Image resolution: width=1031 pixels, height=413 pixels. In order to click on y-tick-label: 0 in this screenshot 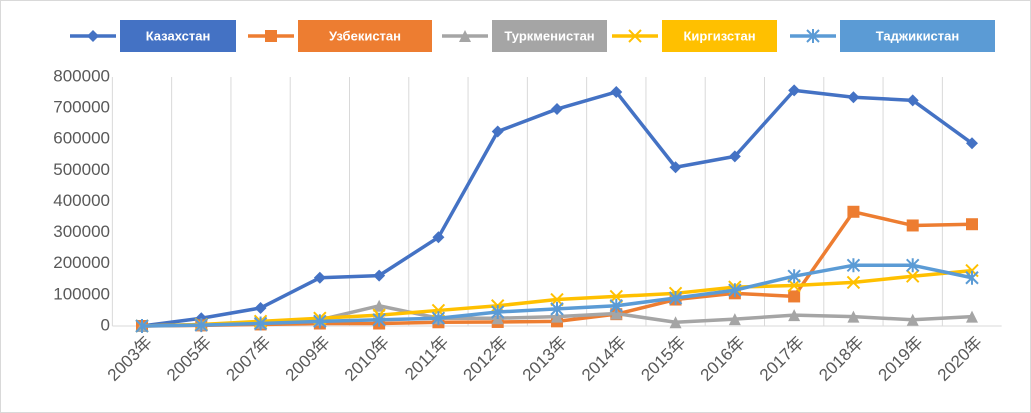, I will do `click(105, 324)`.